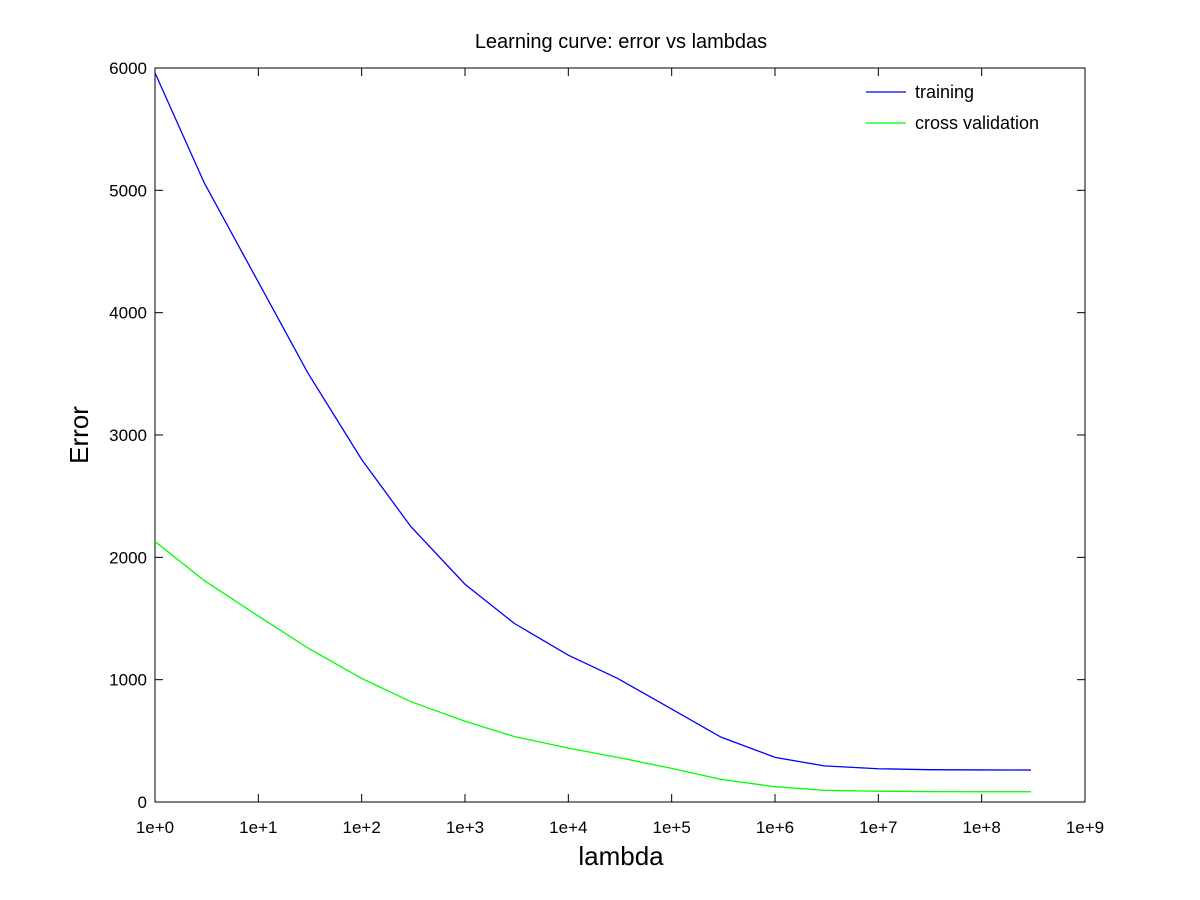 The image size is (1200, 900). Describe the element at coordinates (142, 802) in the screenshot. I see `y-tick-label: 0` at that location.